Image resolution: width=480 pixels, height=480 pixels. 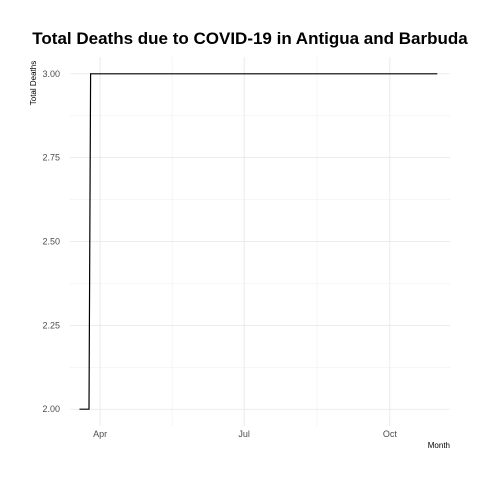 I want to click on y-tick-labels: 2.00 2.25 2.50 2.75 3.00, so click(x=51, y=241).